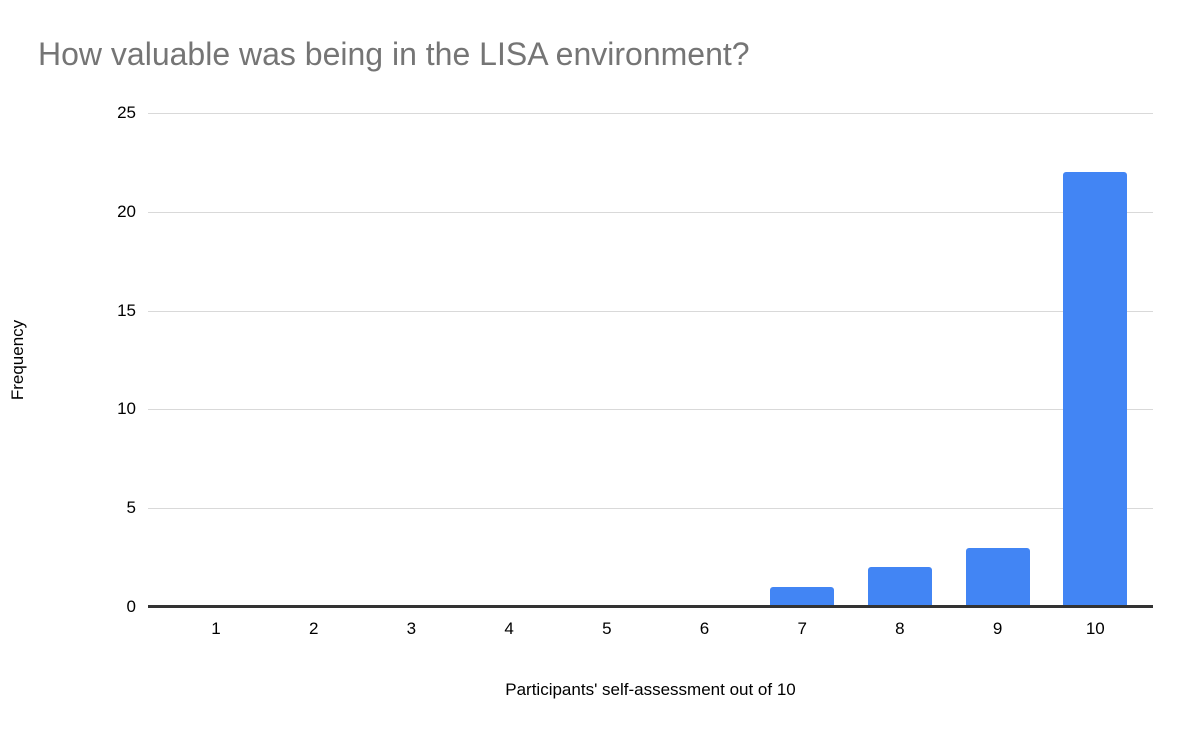  I want to click on x-tick-label-1: 1, so click(216, 628).